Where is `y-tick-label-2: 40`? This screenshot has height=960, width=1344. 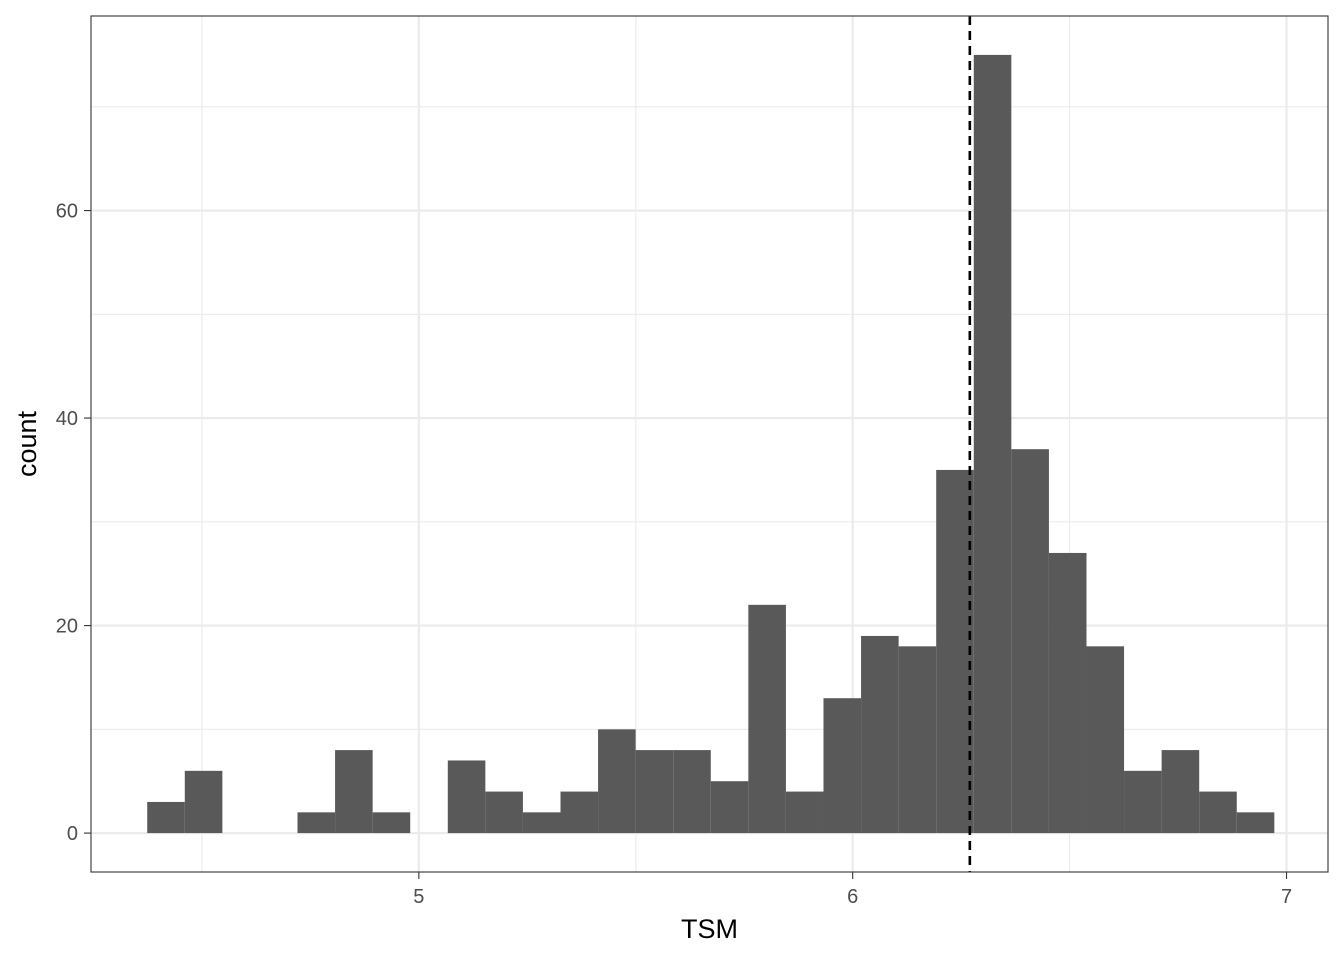 y-tick-label-2: 40 is located at coordinates (67, 419).